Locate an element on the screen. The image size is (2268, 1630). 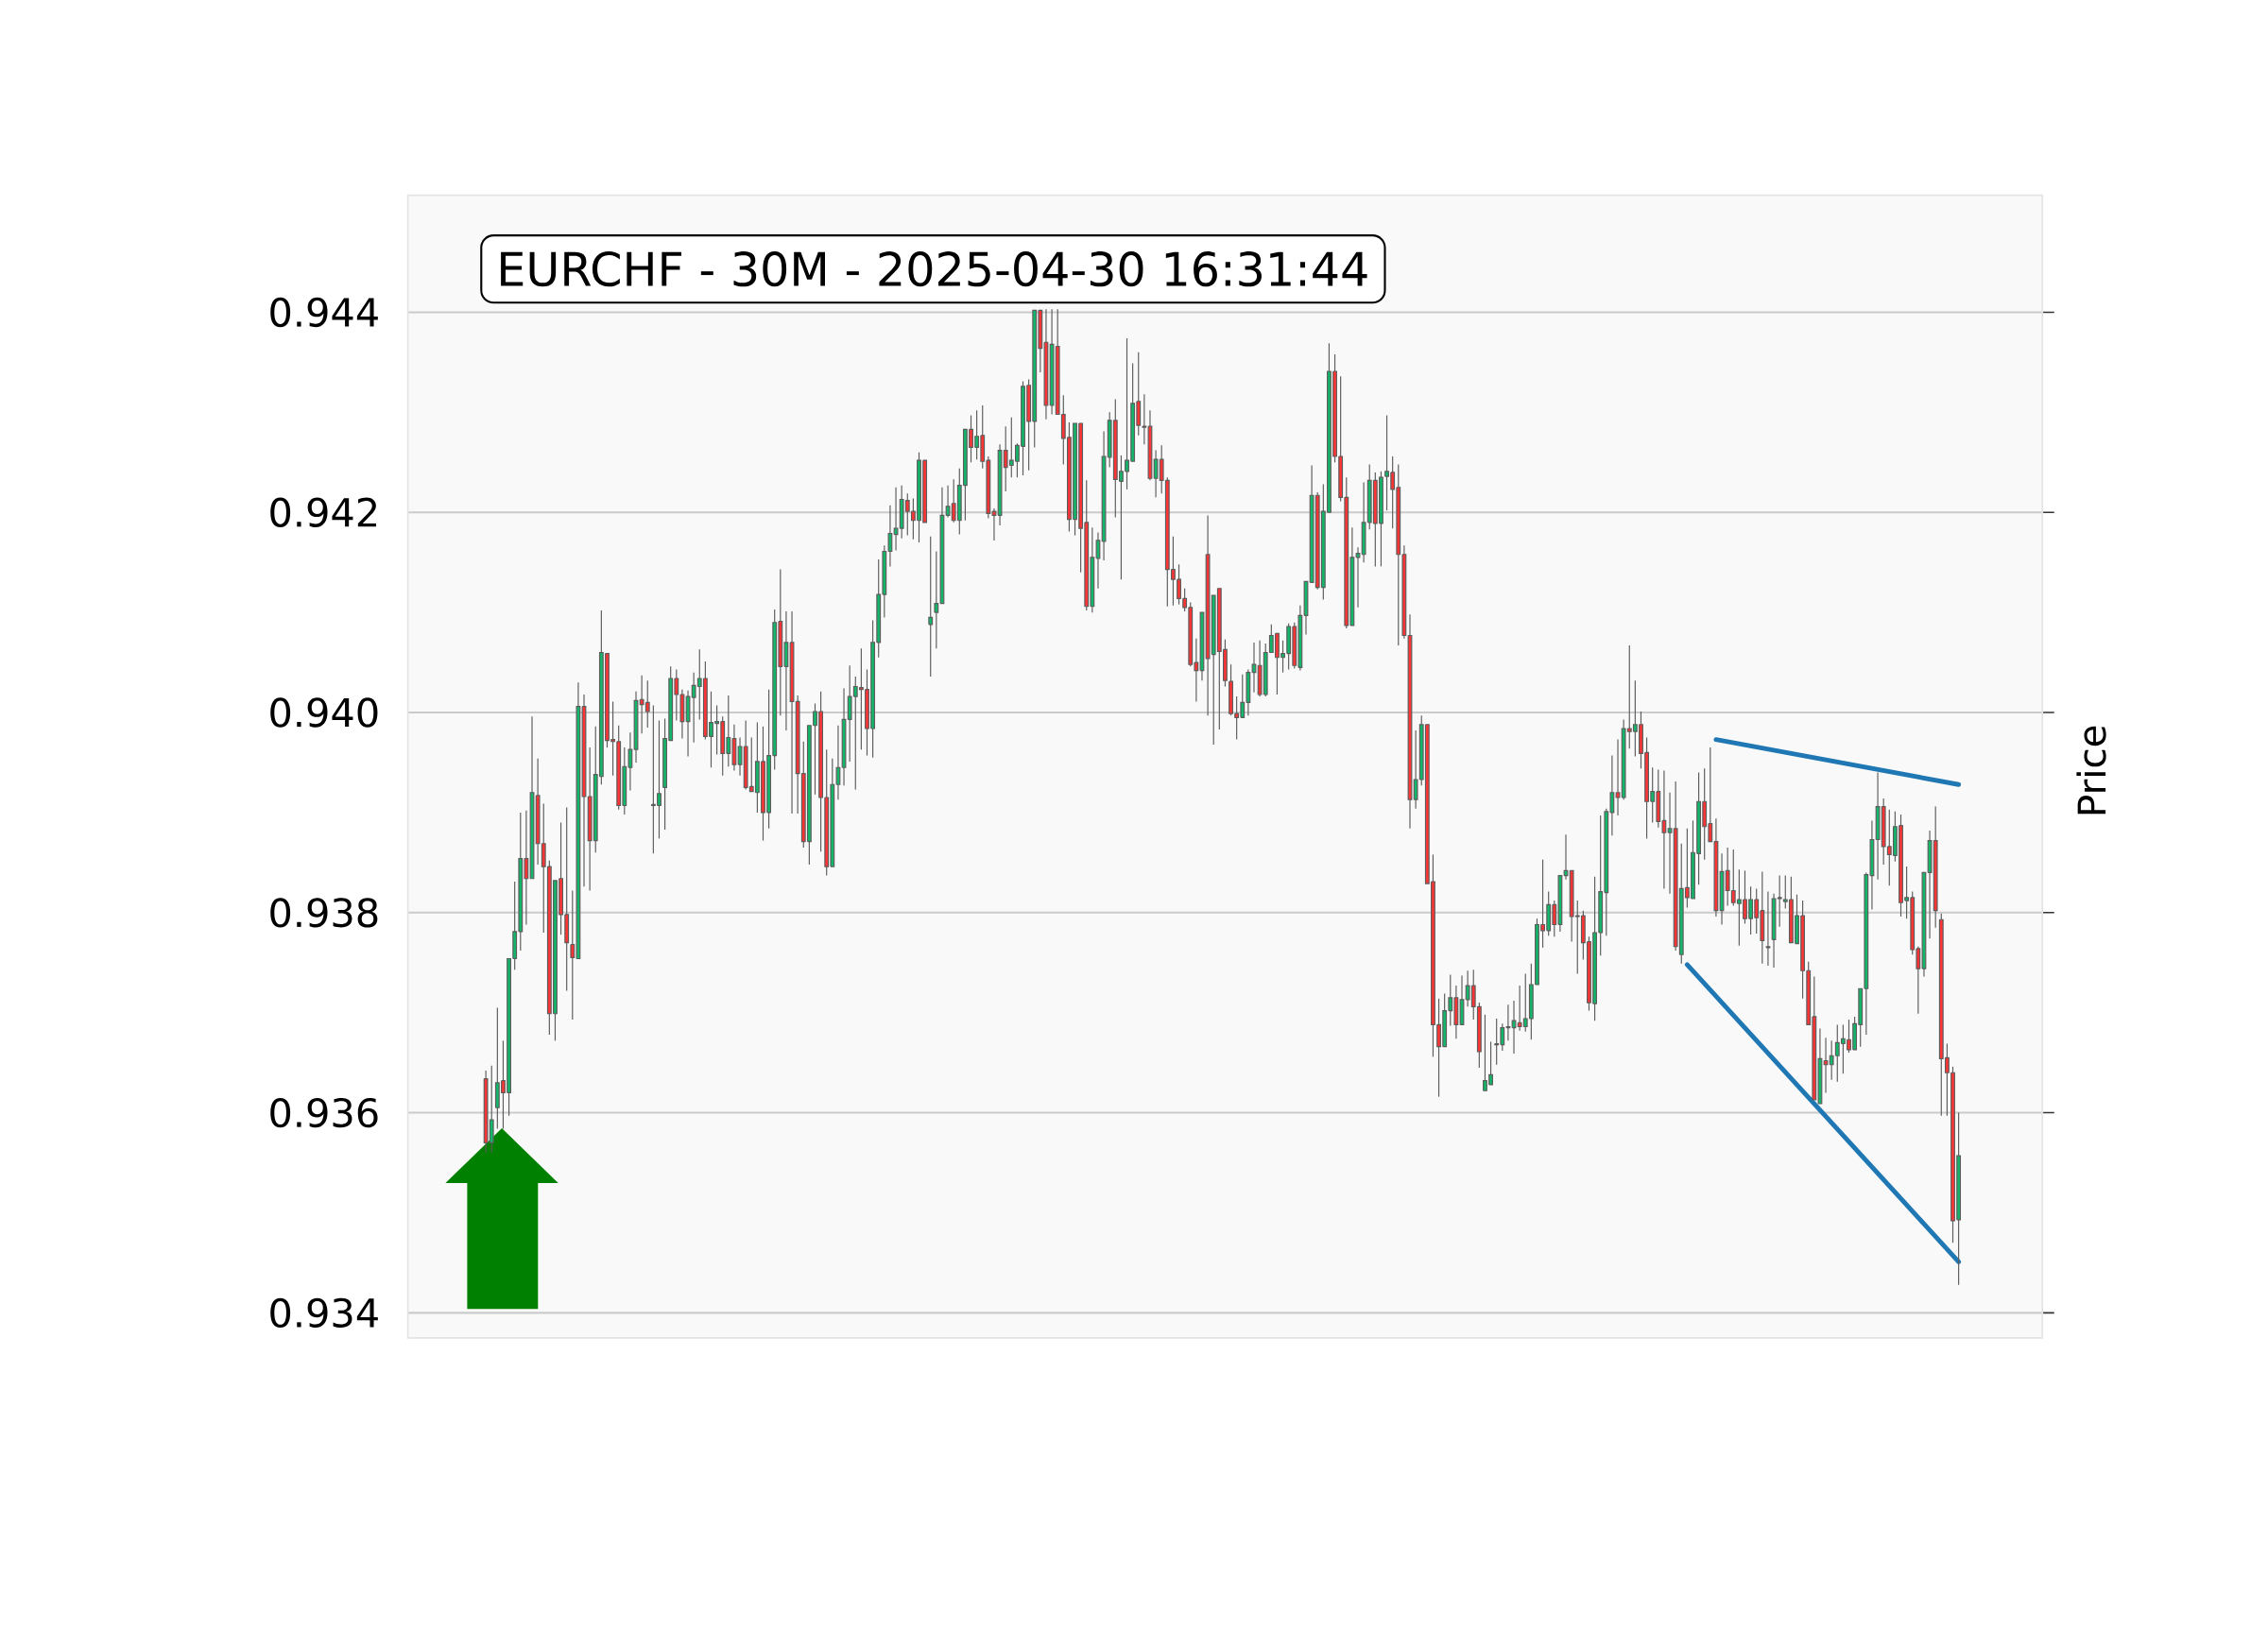
y-axis-title: Price is located at coordinates (2091, 771).